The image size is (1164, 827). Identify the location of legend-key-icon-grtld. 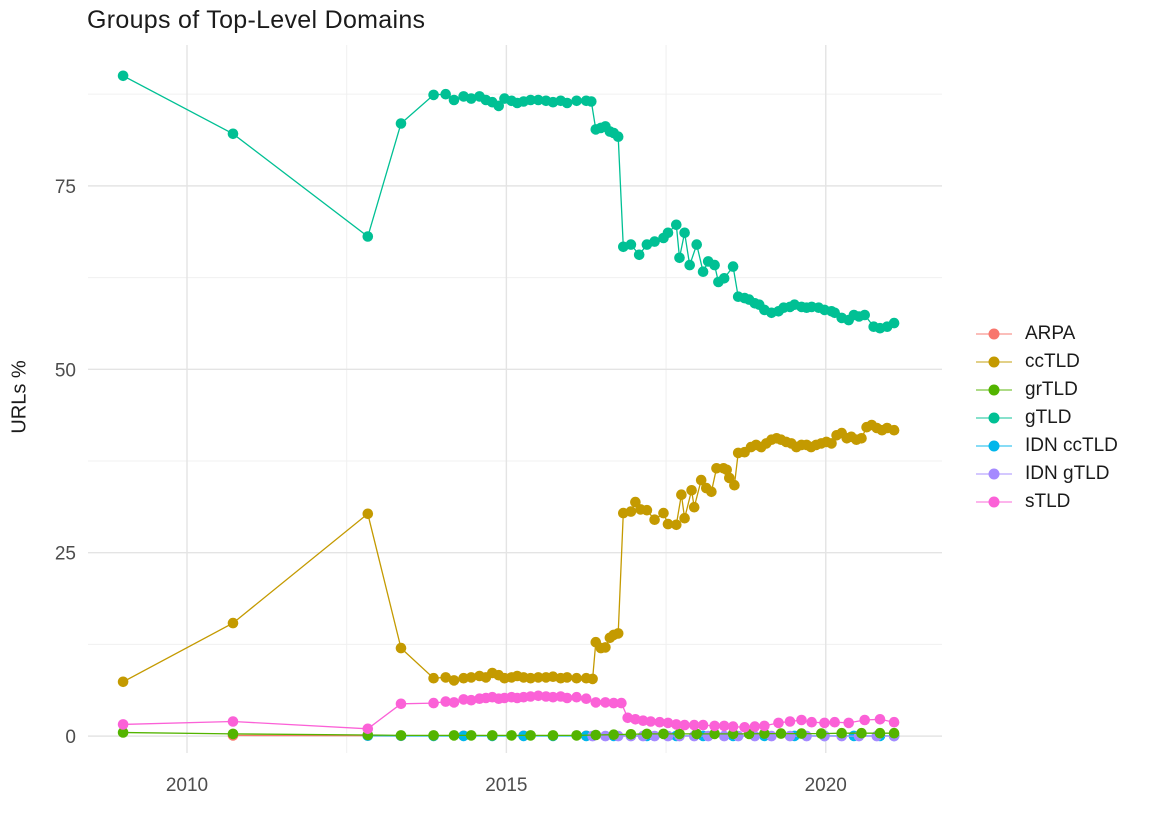
(994, 390).